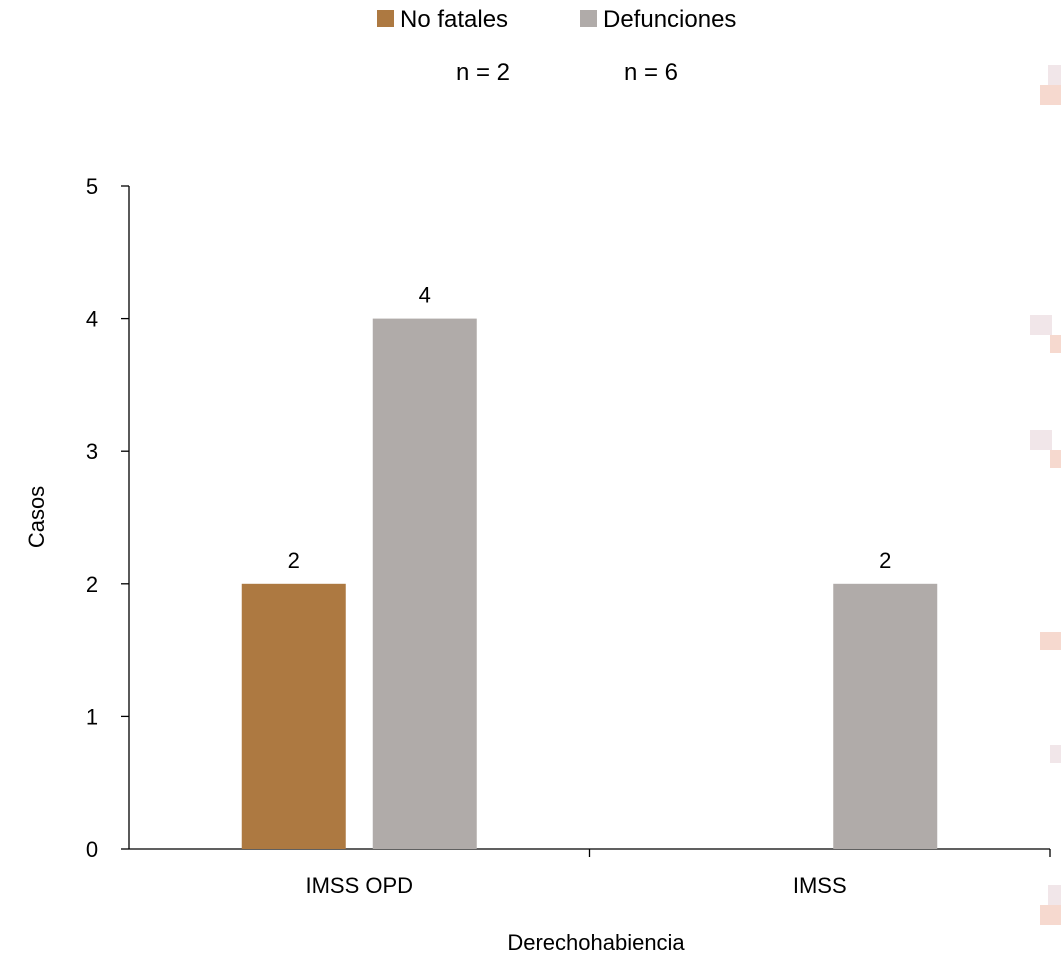 This screenshot has height=978, width=1061. I want to click on legend-n-label-1: n = 6, so click(651, 72).